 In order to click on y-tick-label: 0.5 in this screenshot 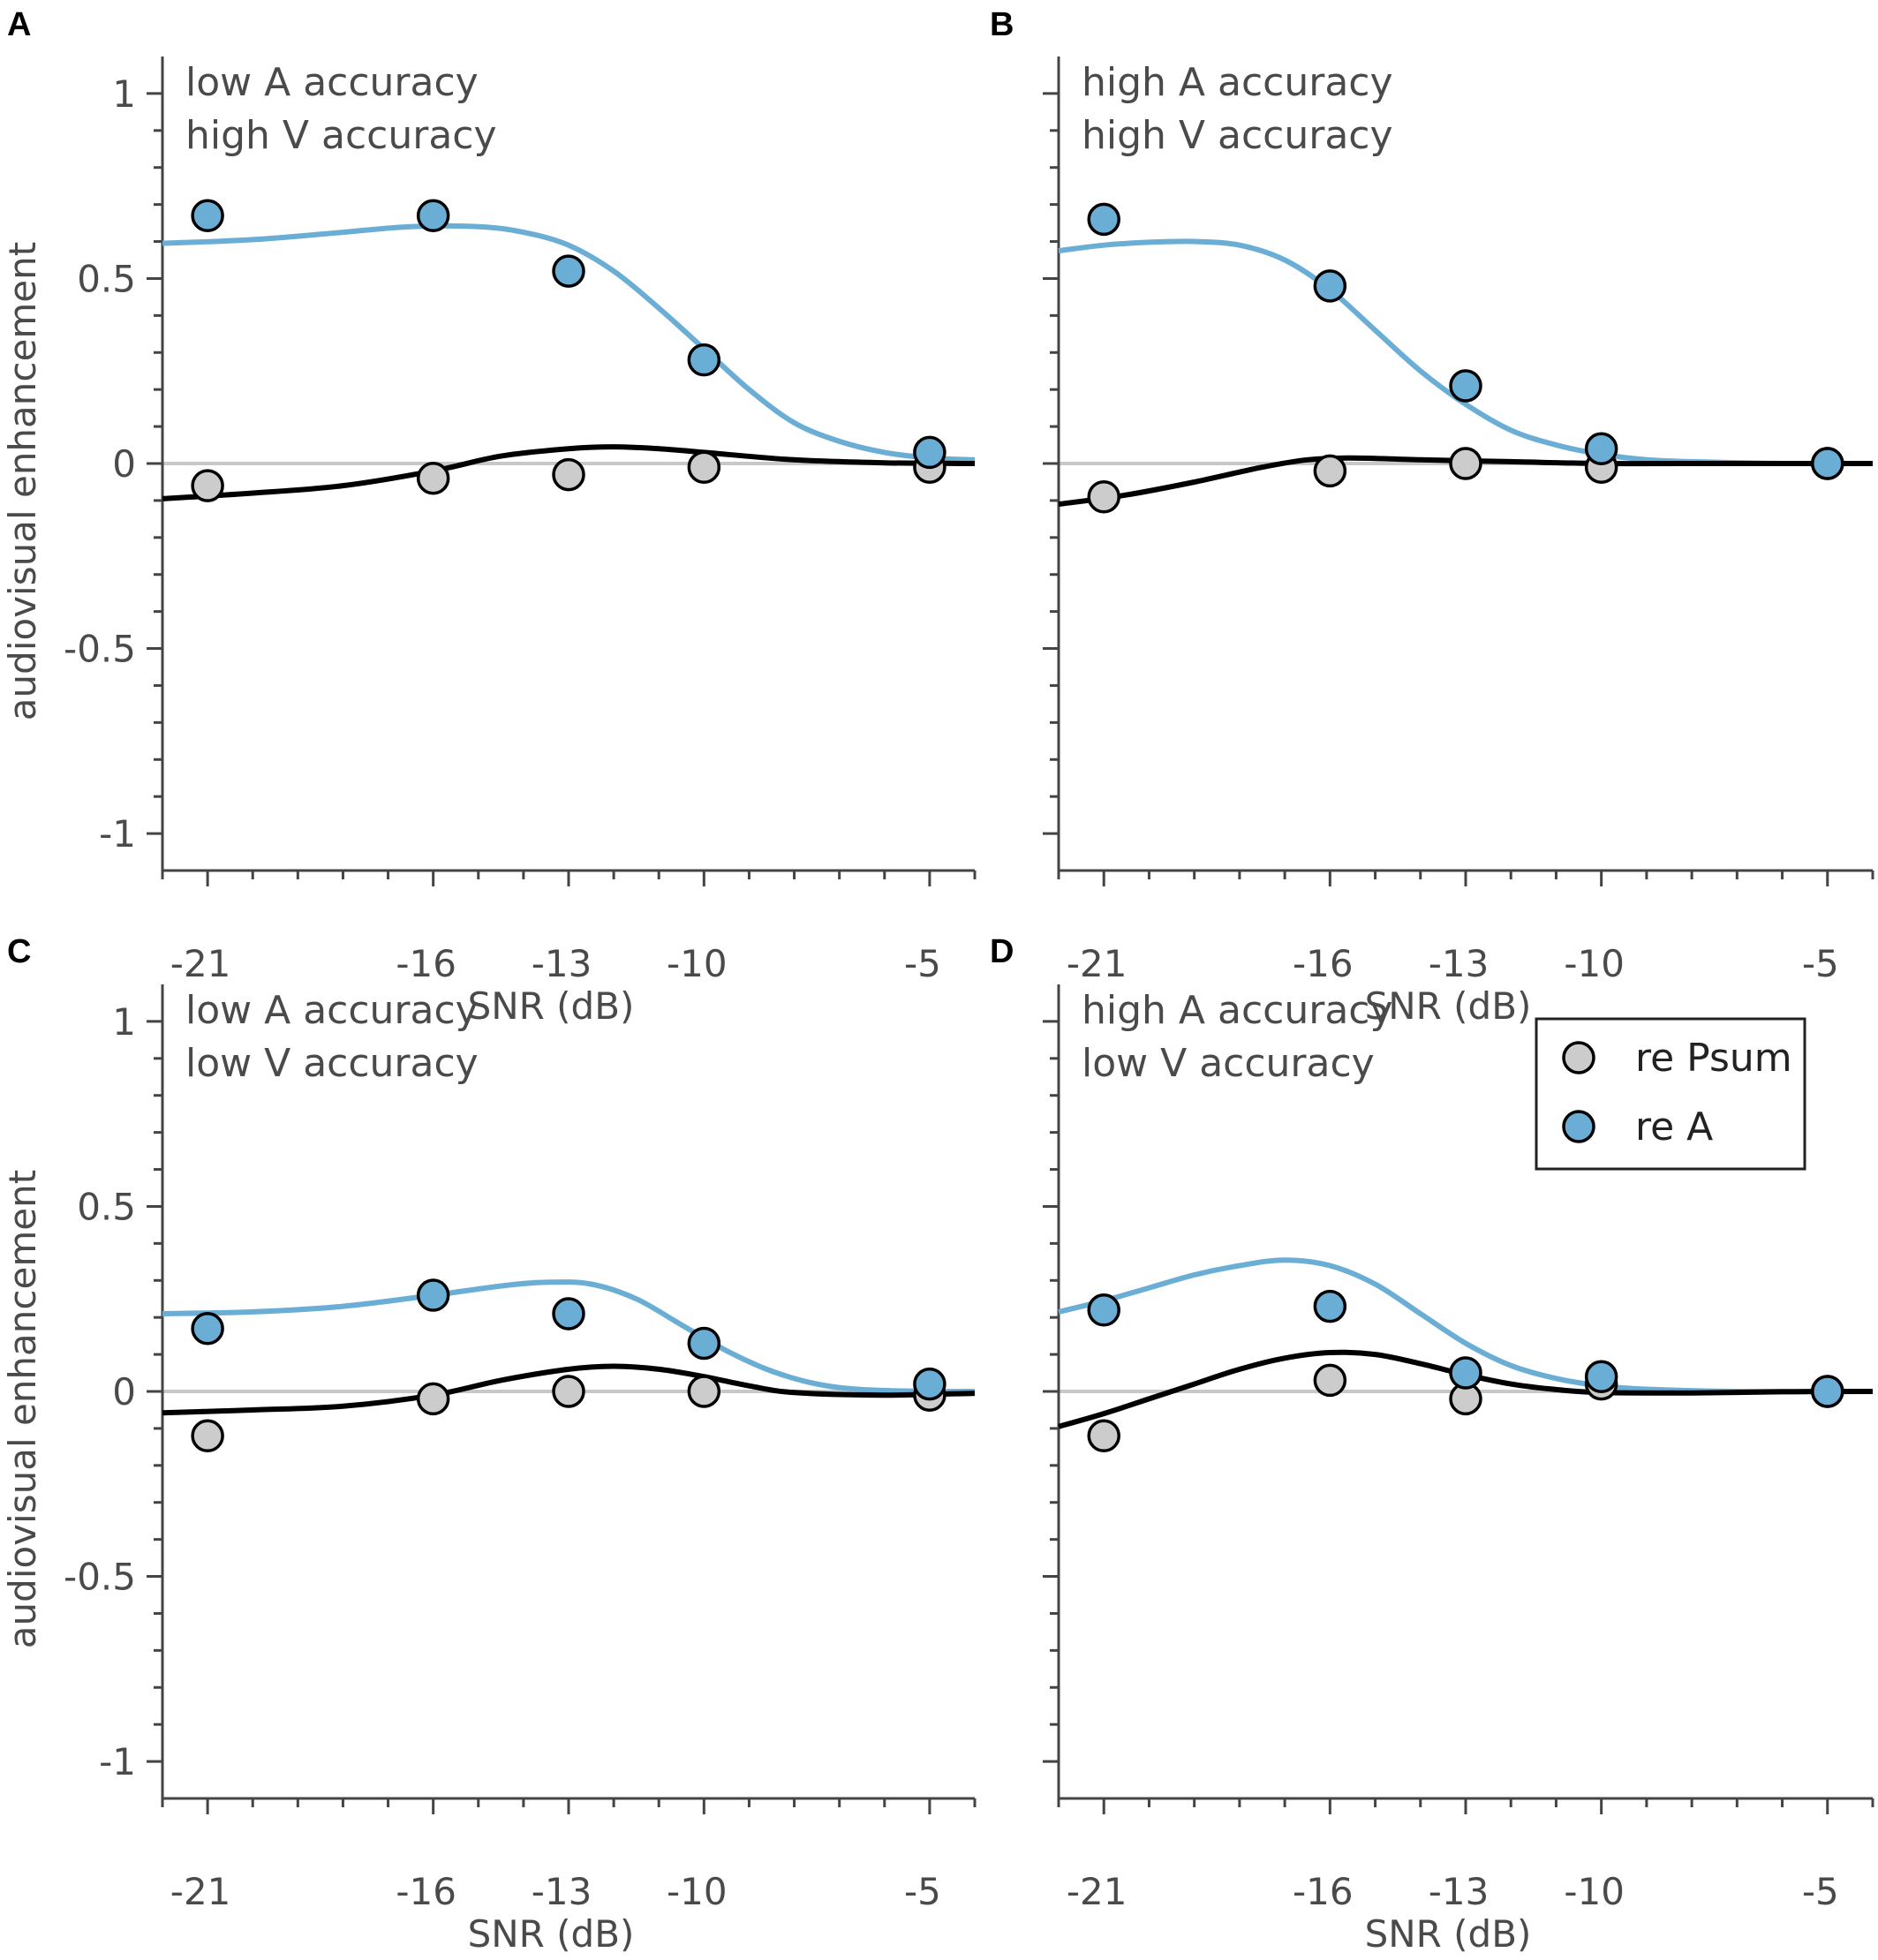, I will do `click(106, 278)`.